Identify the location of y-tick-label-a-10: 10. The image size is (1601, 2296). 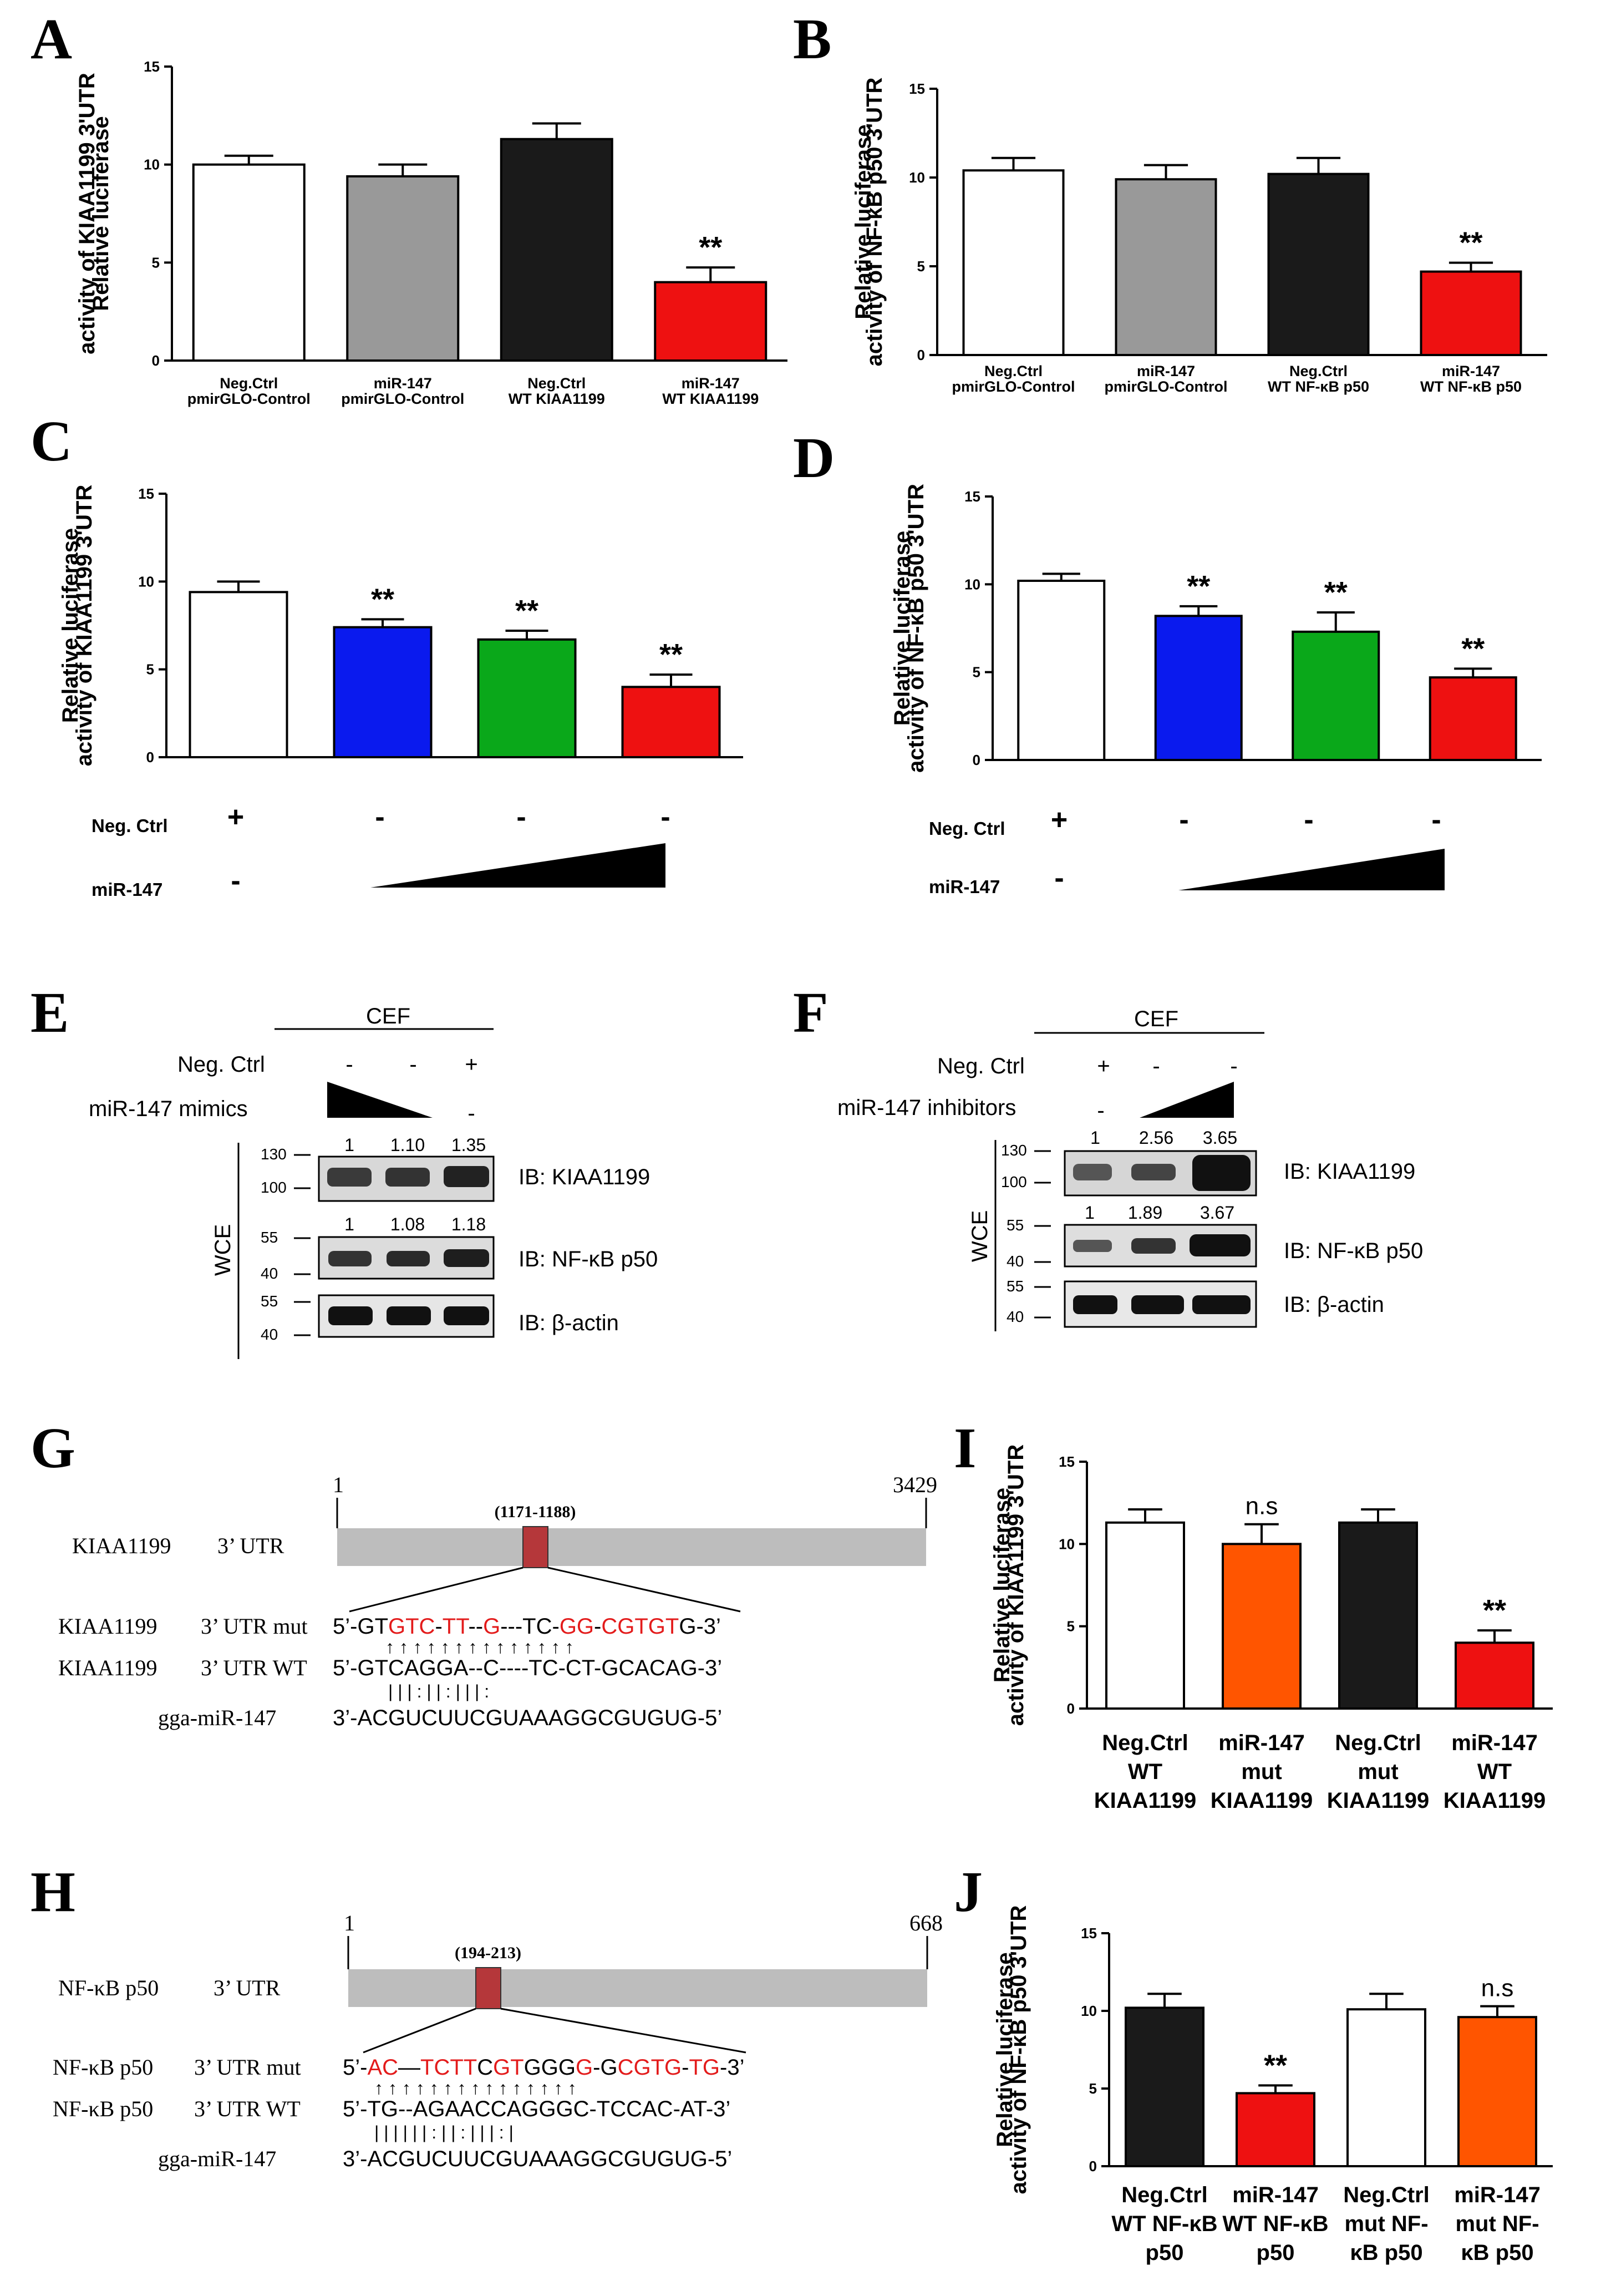
(152, 164).